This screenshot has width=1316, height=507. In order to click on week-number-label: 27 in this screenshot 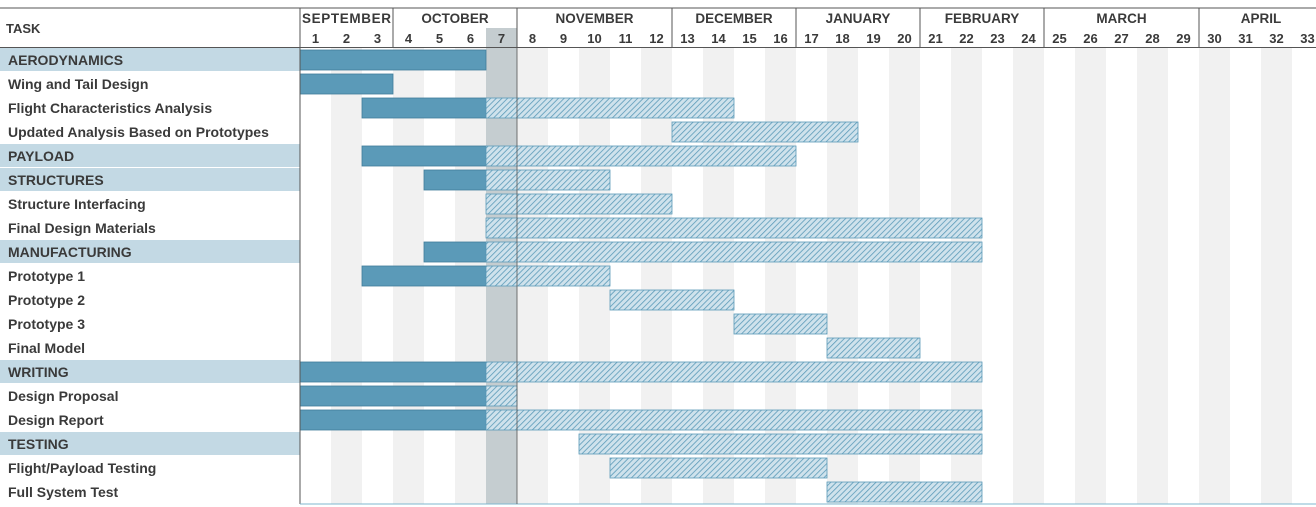, I will do `click(1121, 38)`.